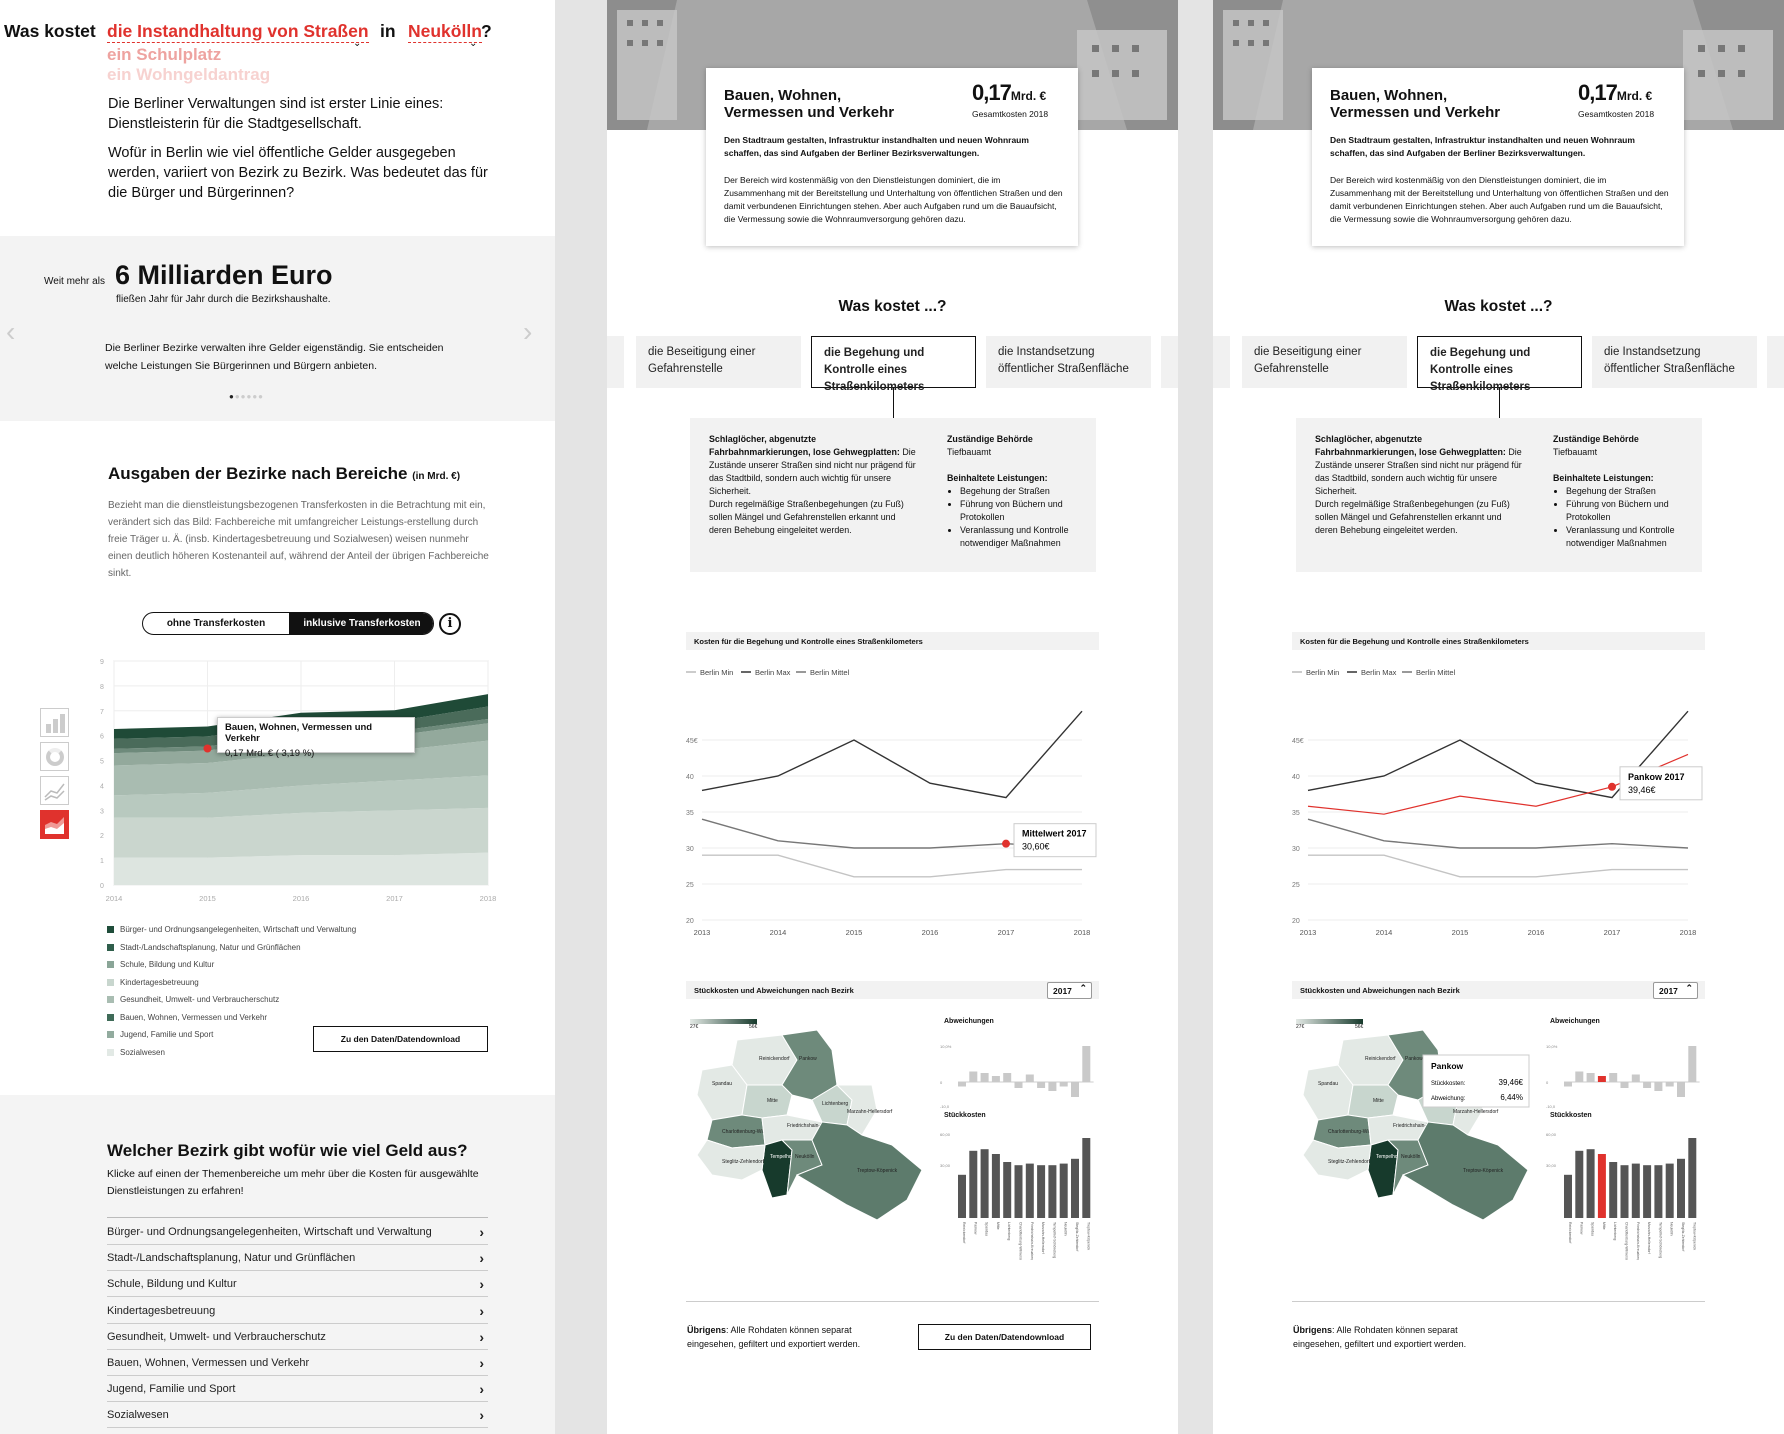  I want to click on category-item: Jugend, Familie und Sport ›, so click(297, 1389).